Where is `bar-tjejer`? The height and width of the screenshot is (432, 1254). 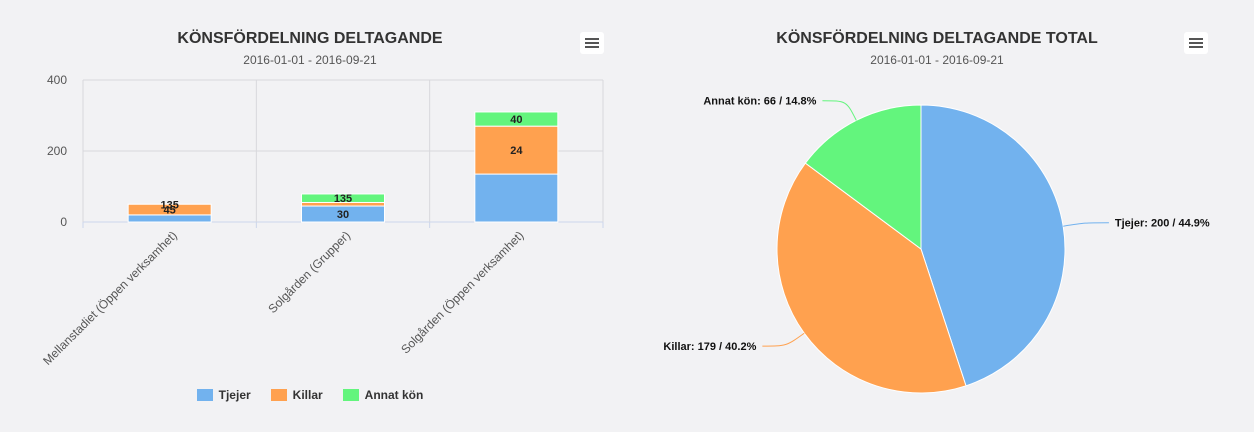 bar-tjejer is located at coordinates (516, 198).